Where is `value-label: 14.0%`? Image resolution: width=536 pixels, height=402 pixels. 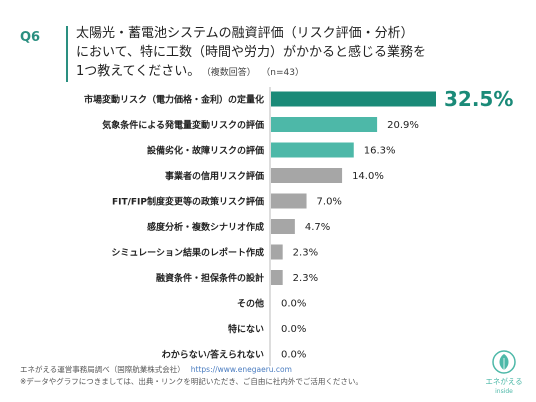 value-label: 14.0% is located at coordinates (368, 176).